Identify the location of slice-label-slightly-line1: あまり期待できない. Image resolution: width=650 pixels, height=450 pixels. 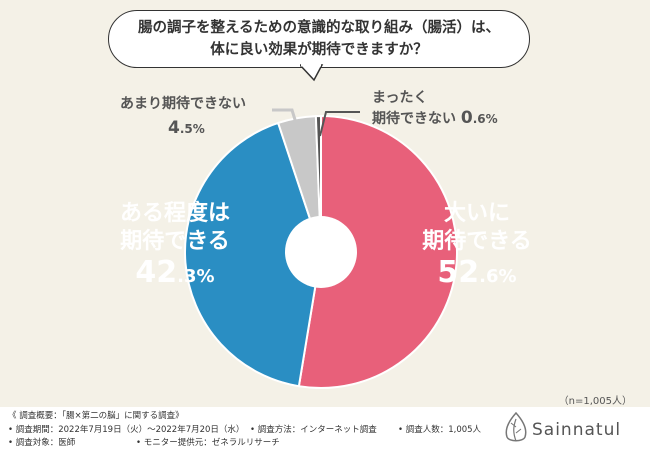
(183, 104).